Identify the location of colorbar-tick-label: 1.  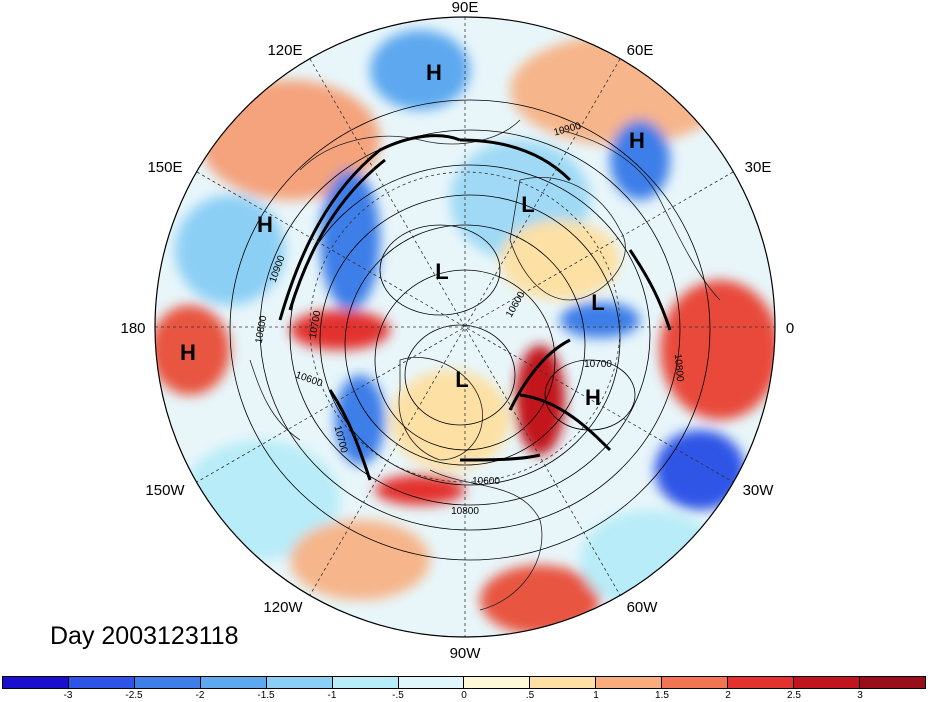
(596, 695).